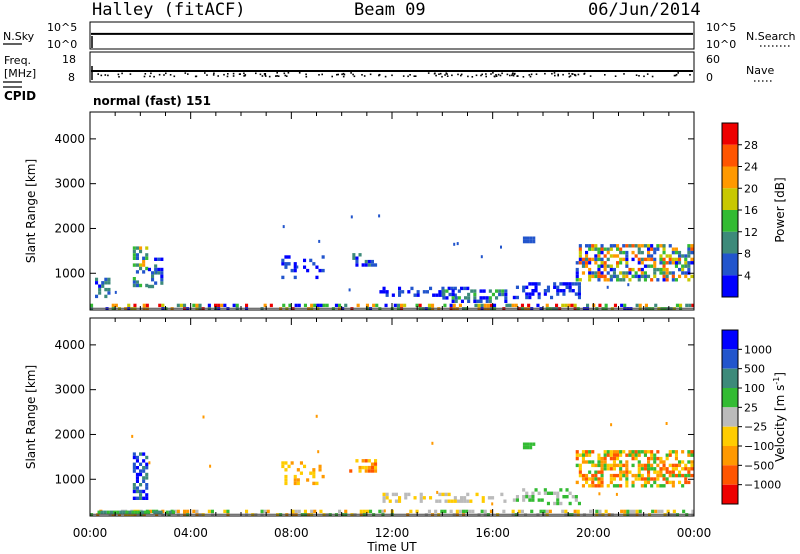 The image size is (800, 554). What do you see at coordinates (730, 199) in the screenshot?
I see `power-colorbar-swatch` at bounding box center [730, 199].